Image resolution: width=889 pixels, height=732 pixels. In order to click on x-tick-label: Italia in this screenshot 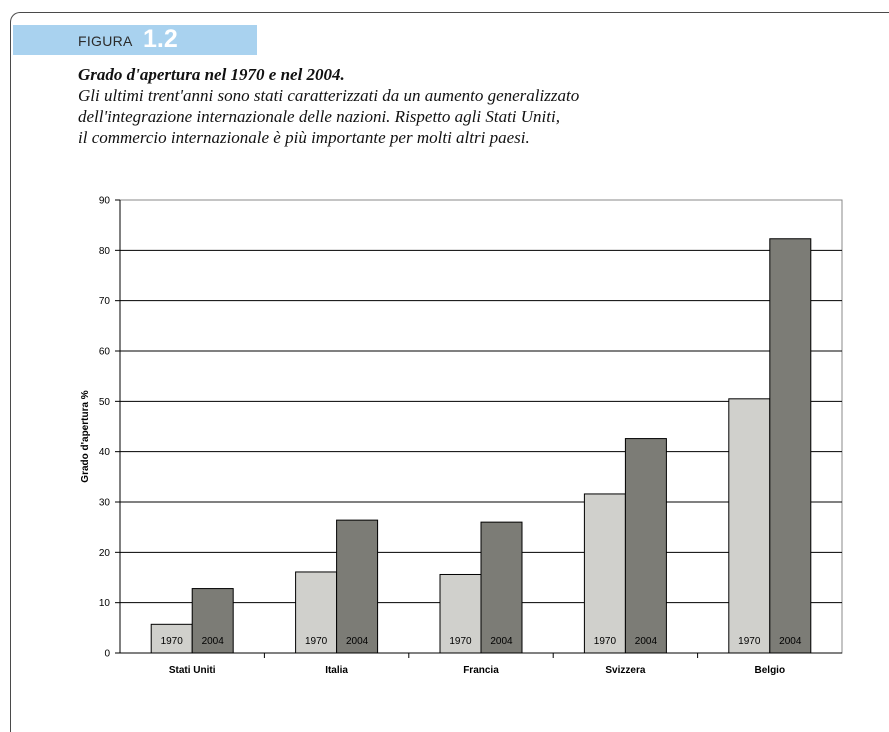, I will do `click(336, 670)`.